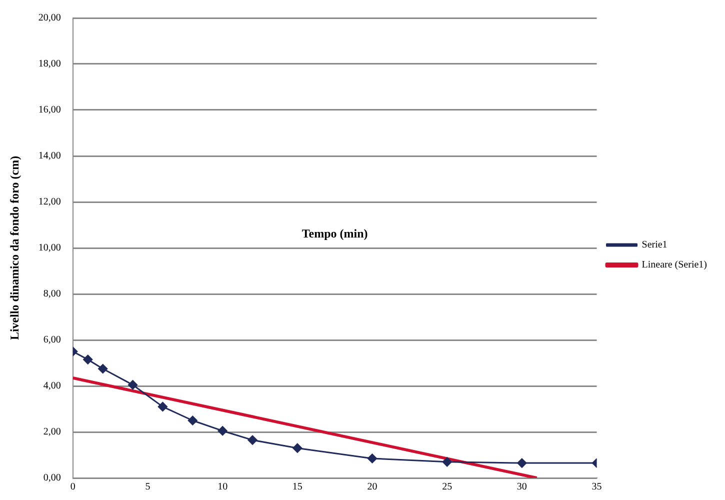 This screenshot has width=725, height=500. What do you see at coordinates (52, 340) in the screenshot?
I see `y-tick-label: 6,00` at bounding box center [52, 340].